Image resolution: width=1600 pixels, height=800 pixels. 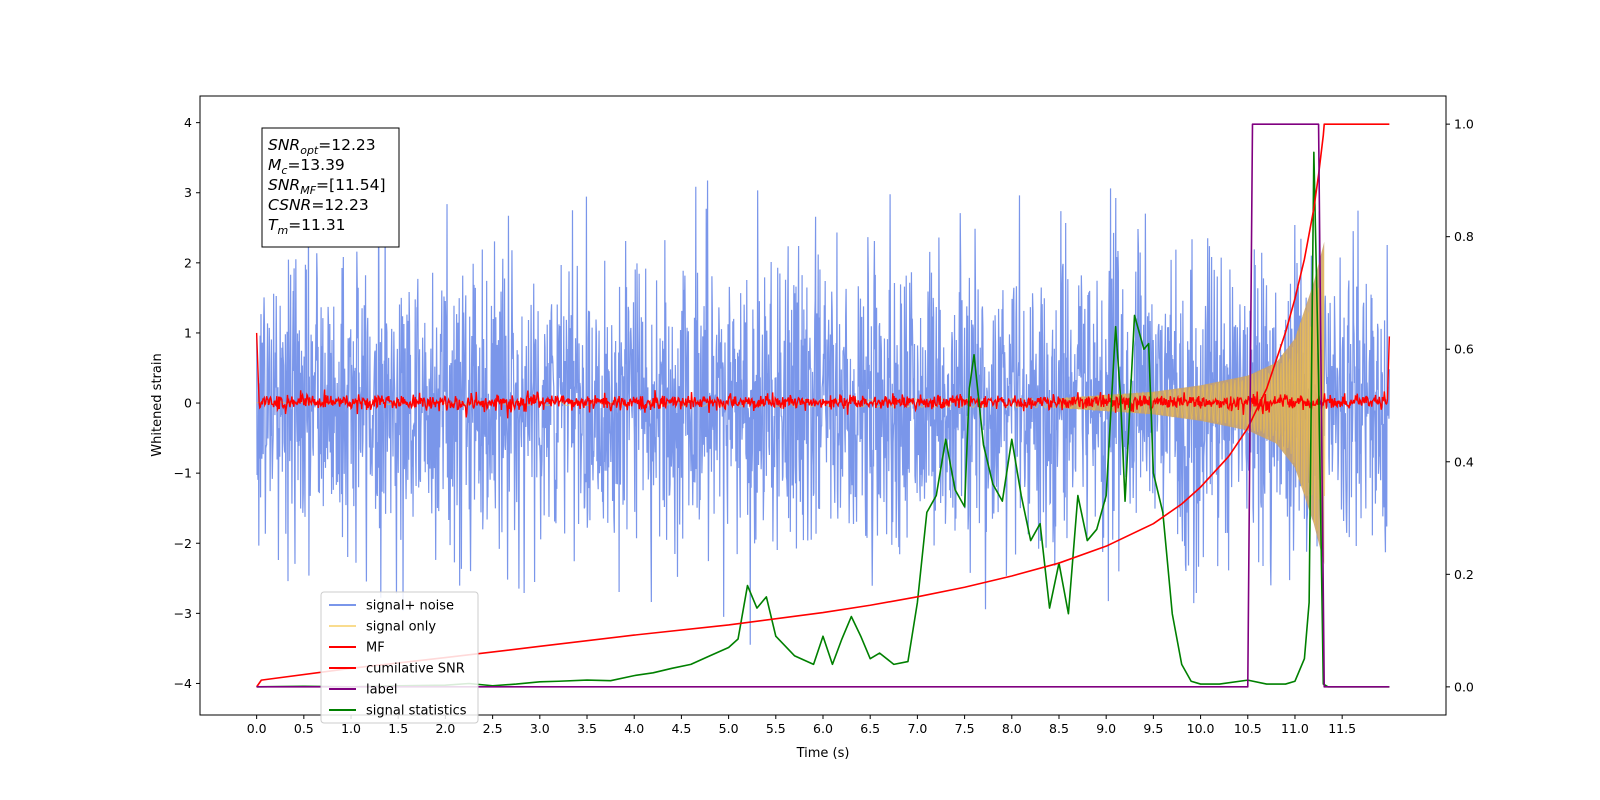 I want to click on y-tick-label: 0, so click(x=188, y=403).